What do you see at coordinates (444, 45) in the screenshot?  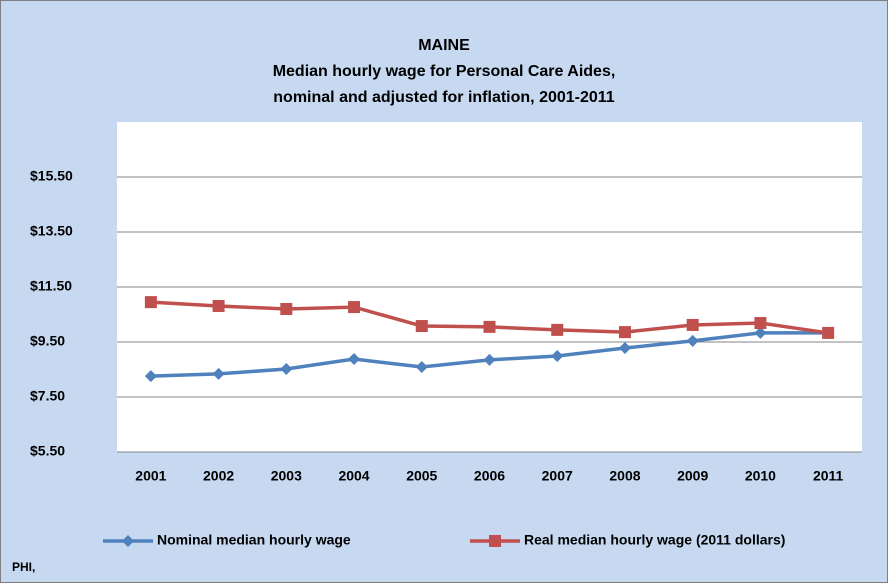 I see `chart-title: MAINE` at bounding box center [444, 45].